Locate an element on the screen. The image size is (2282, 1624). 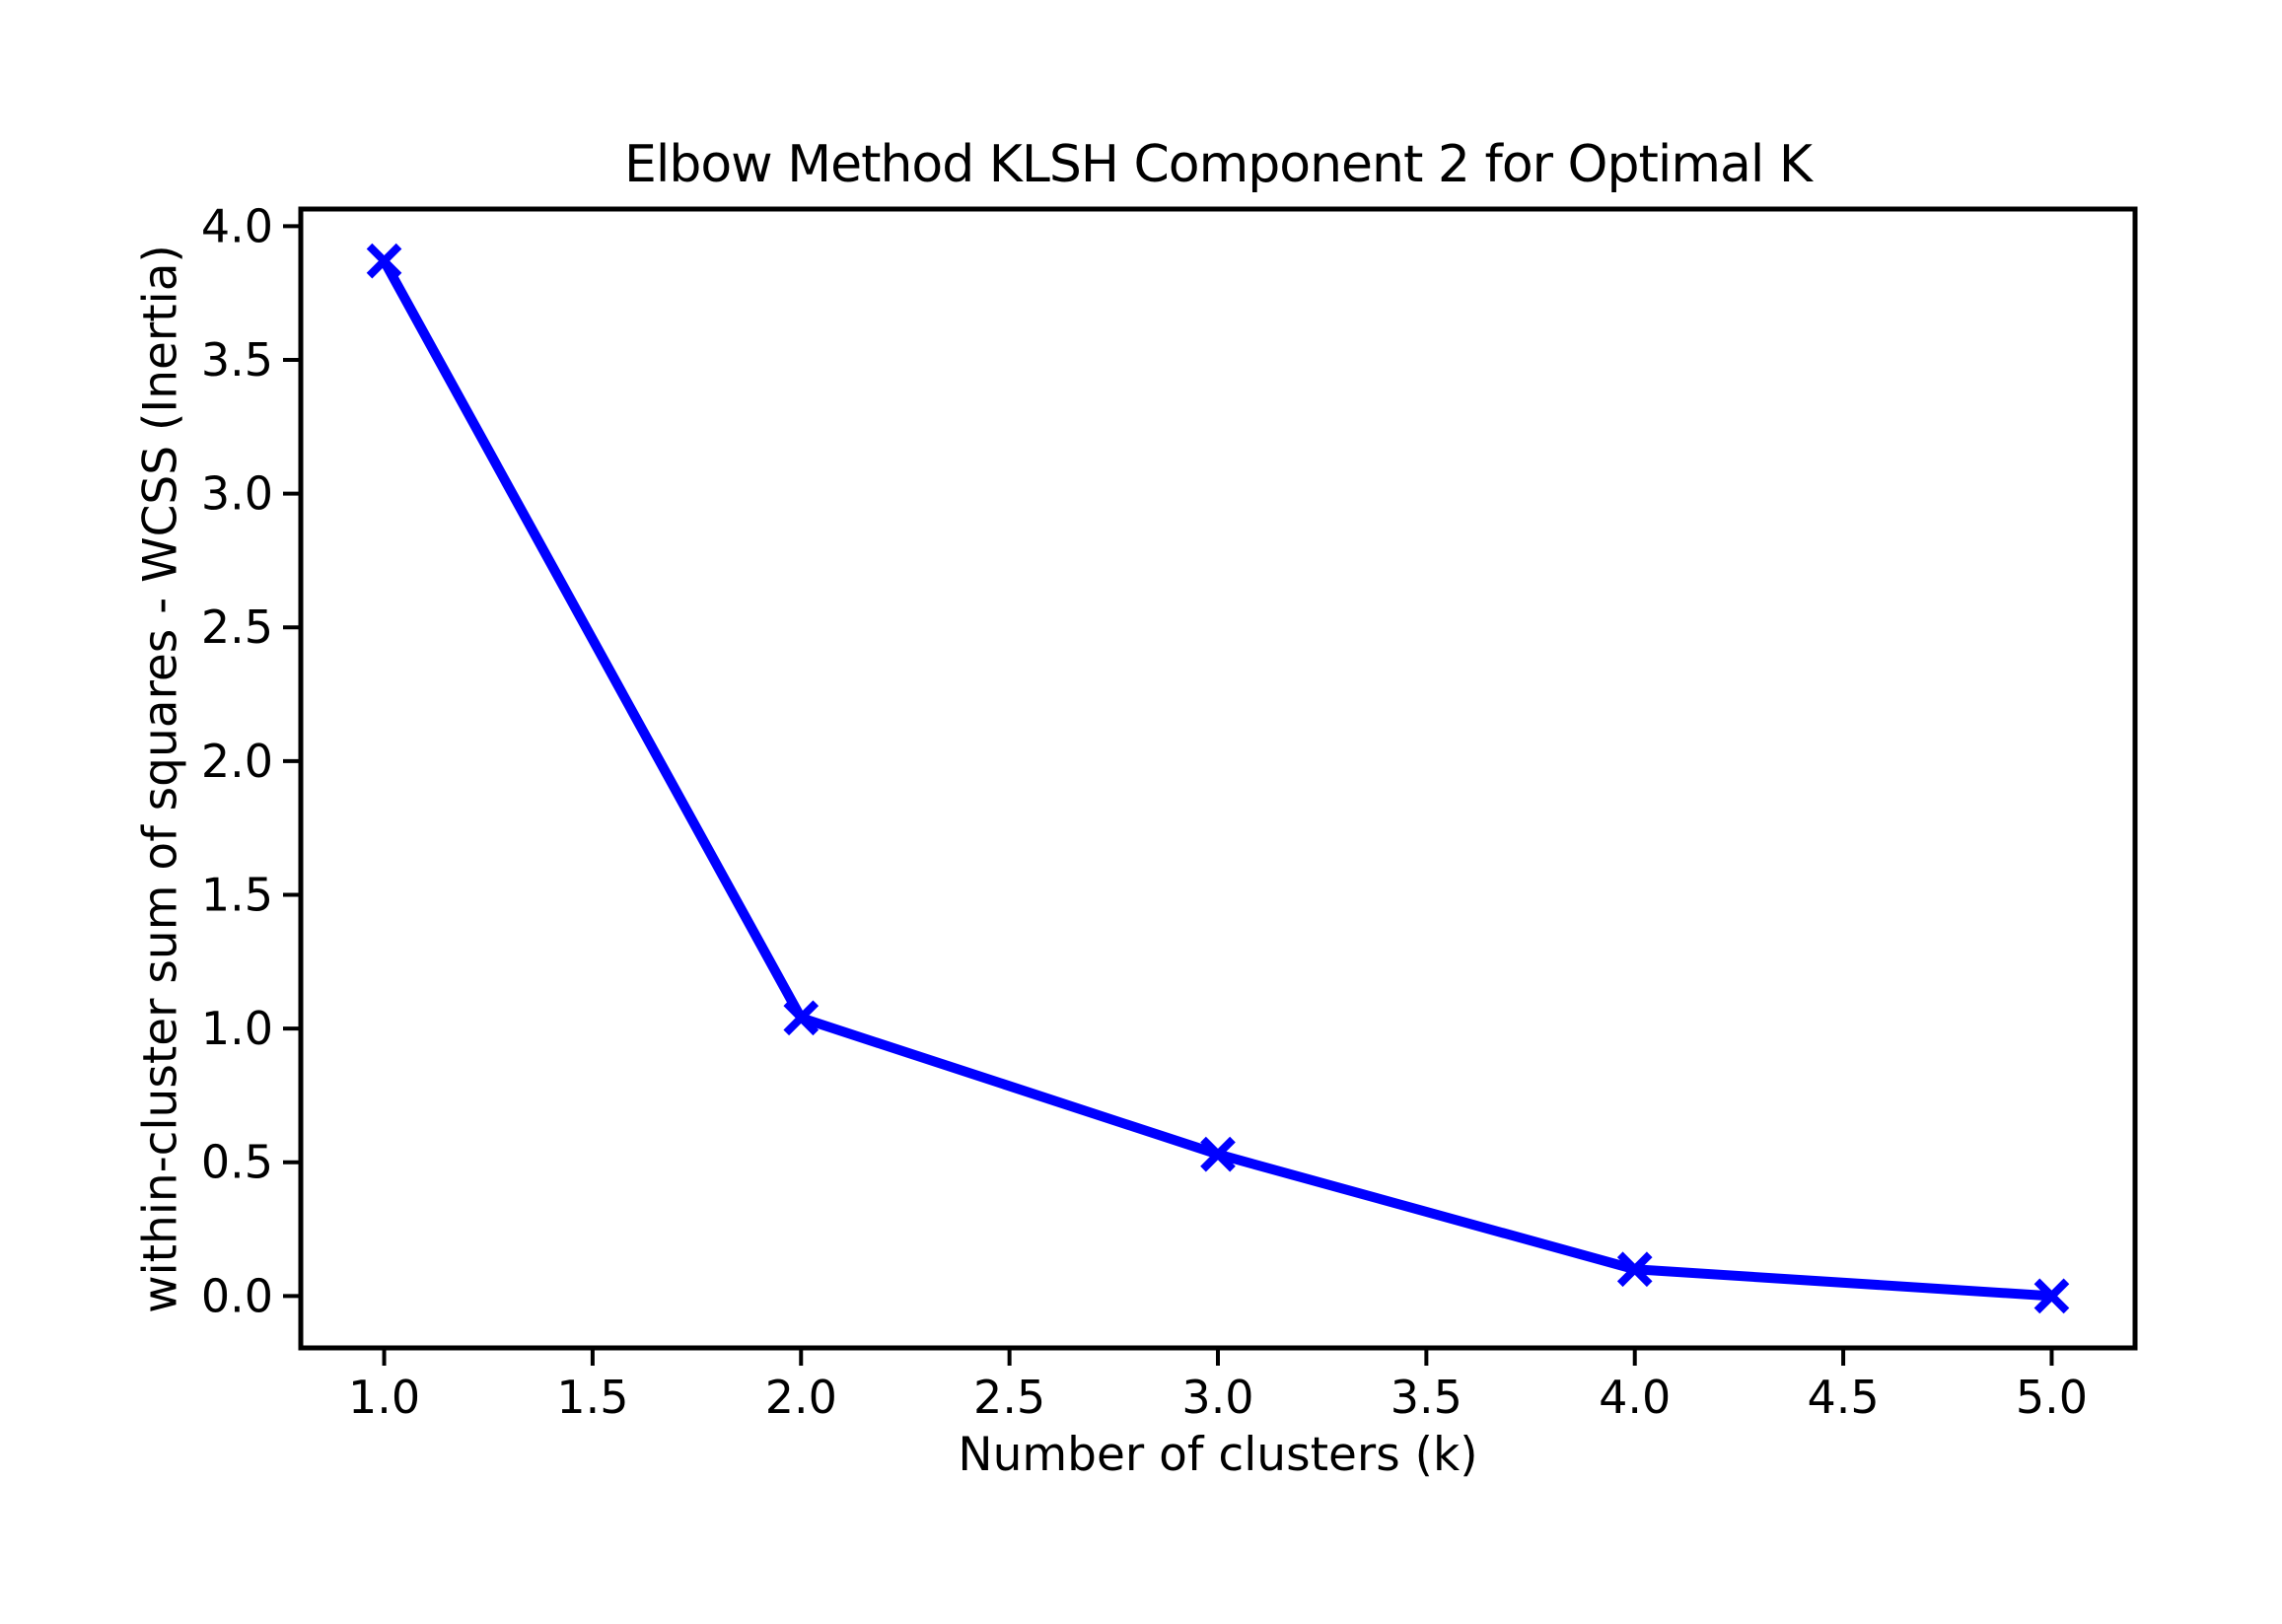
y-tick-label: 2.5 is located at coordinates (237, 627).